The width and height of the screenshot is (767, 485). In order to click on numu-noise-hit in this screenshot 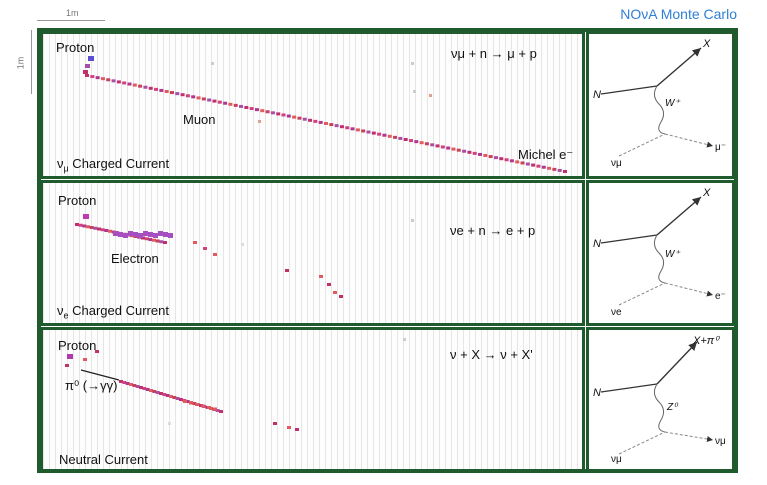, I will do `click(430, 95)`.